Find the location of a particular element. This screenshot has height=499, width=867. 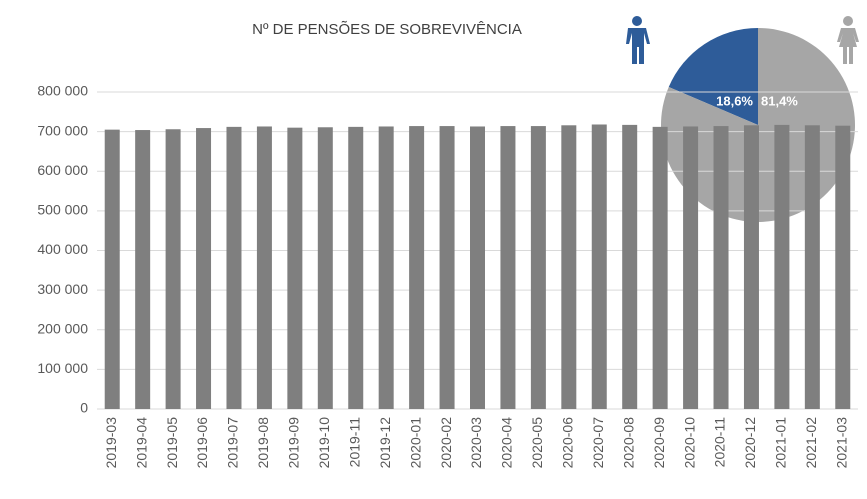

pie-slice is located at coordinates (713, 76).